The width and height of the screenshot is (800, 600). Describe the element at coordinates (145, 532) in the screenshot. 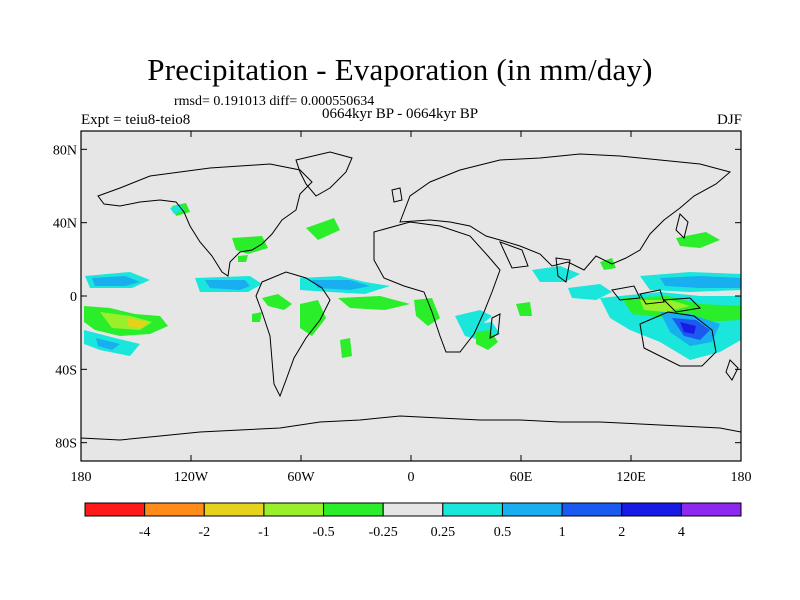

I see `colorbar-label: -4` at that location.